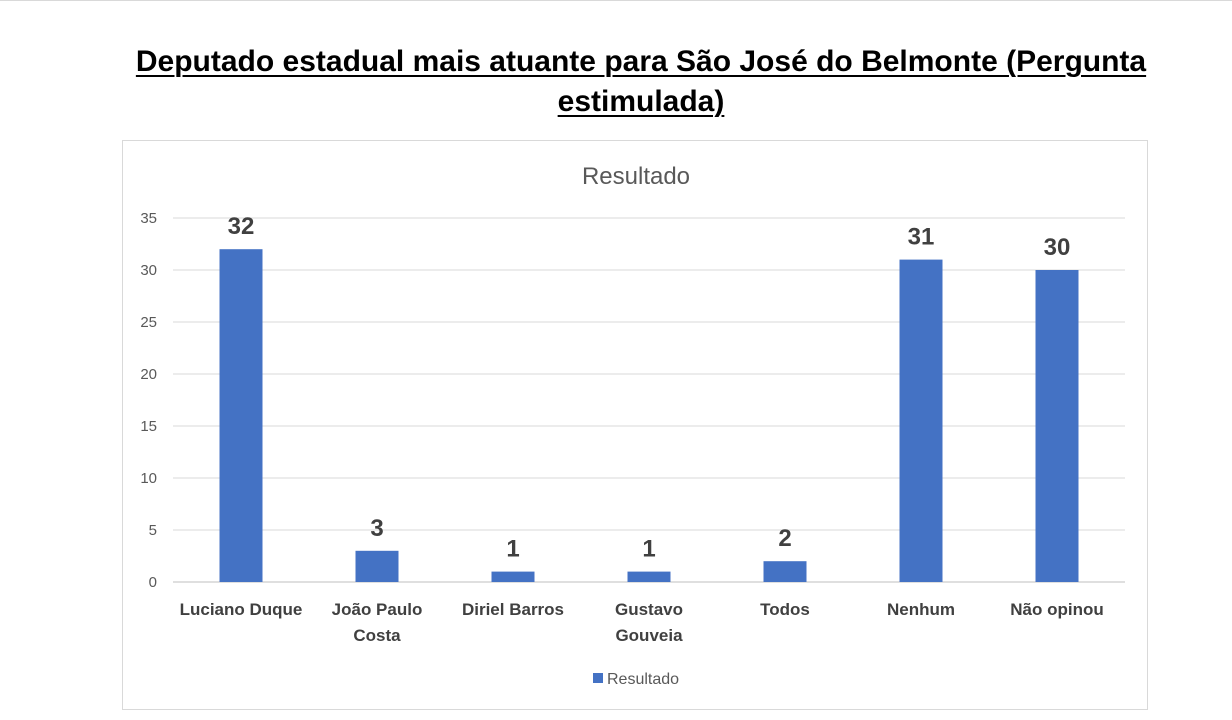 The height and width of the screenshot is (720, 1232). Describe the element at coordinates (649, 609) in the screenshot. I see `x-tick-label: Gustavo` at that location.